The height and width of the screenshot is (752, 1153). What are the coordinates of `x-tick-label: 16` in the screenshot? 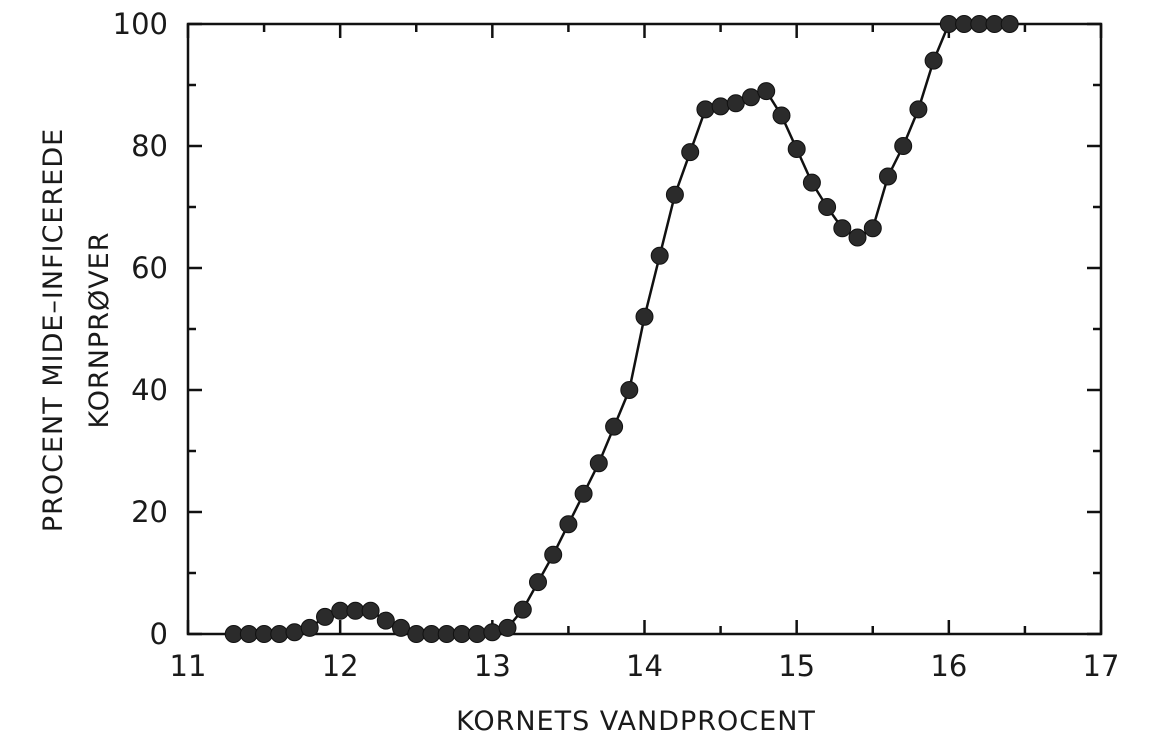 It's located at (948, 666).